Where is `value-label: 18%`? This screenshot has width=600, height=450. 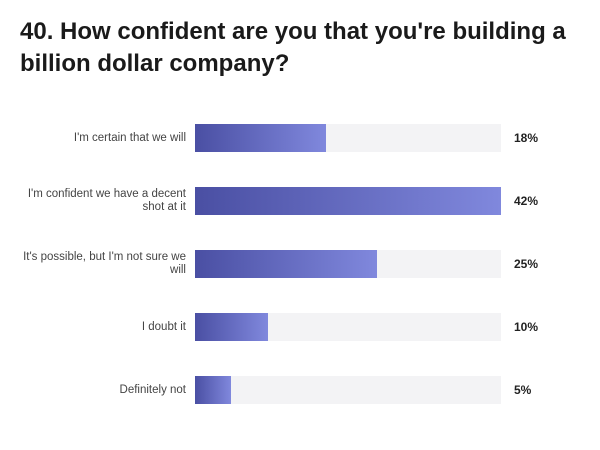 value-label: 18% is located at coordinates (526, 138).